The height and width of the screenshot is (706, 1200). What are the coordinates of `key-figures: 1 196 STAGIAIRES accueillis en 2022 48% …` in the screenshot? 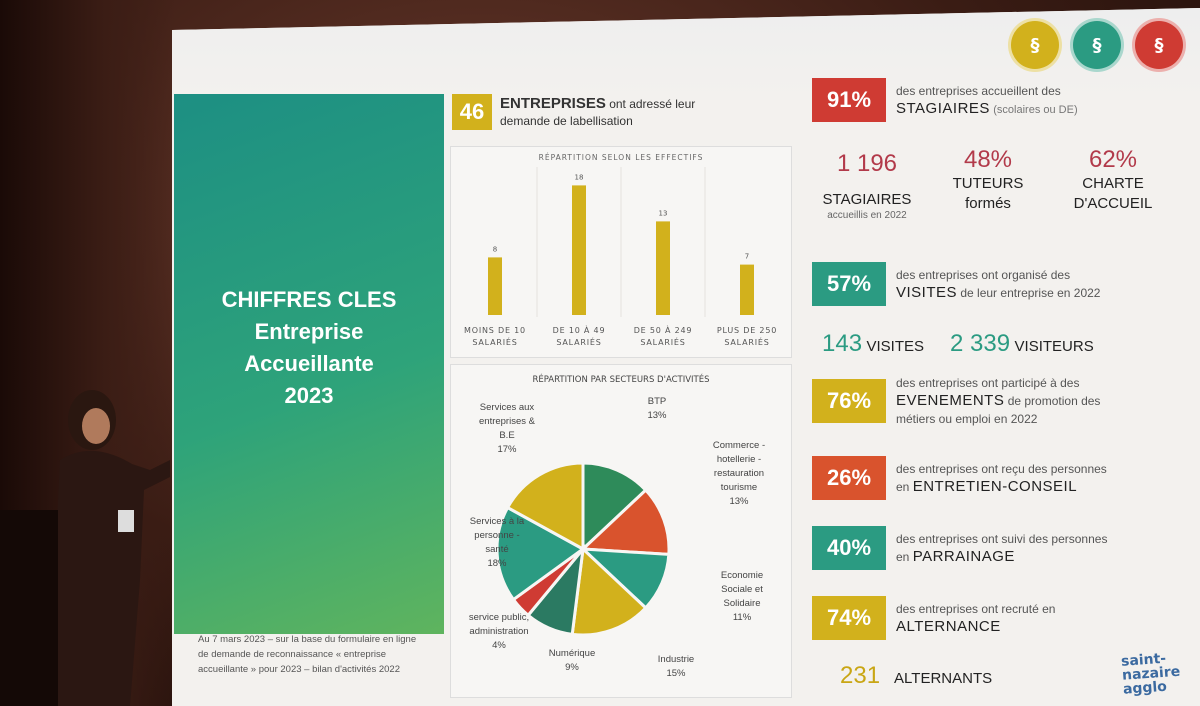 It's located at (992, 198).